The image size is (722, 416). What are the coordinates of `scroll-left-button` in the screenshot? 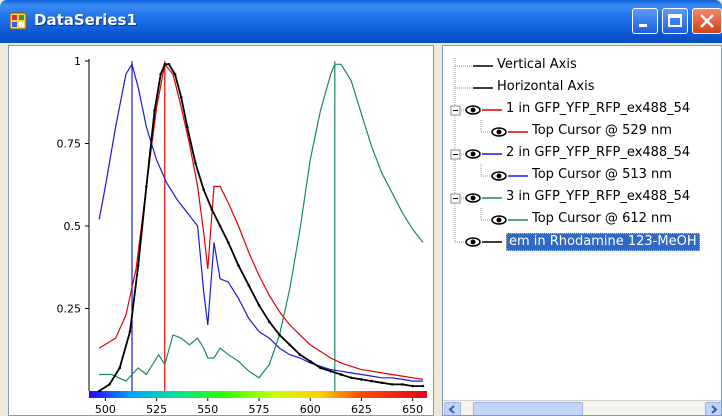 It's located at (452, 408).